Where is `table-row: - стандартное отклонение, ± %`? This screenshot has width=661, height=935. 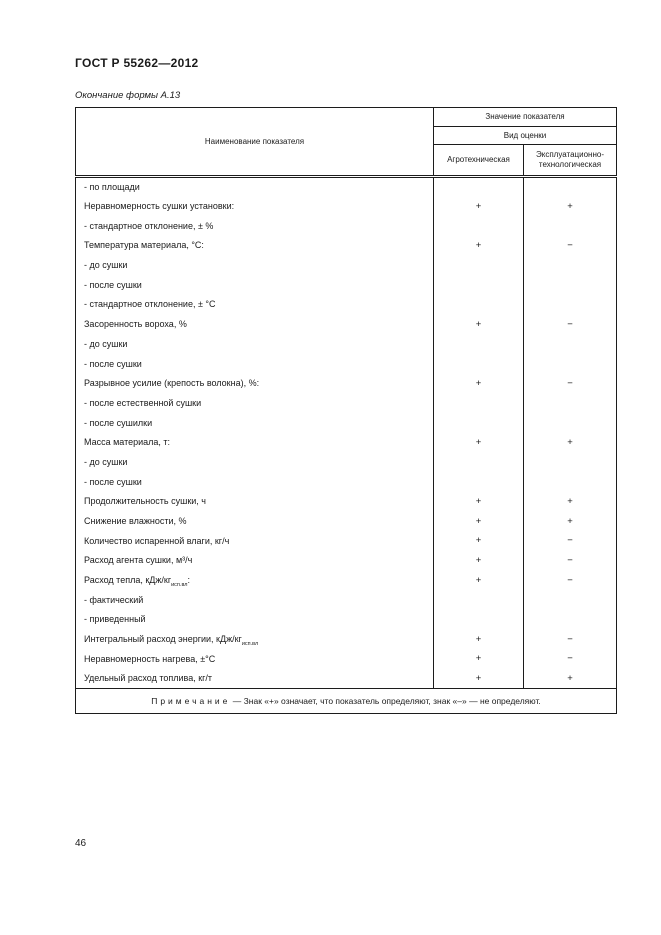
table-row: - стандартное отклонение, ± % is located at coordinates (346, 225).